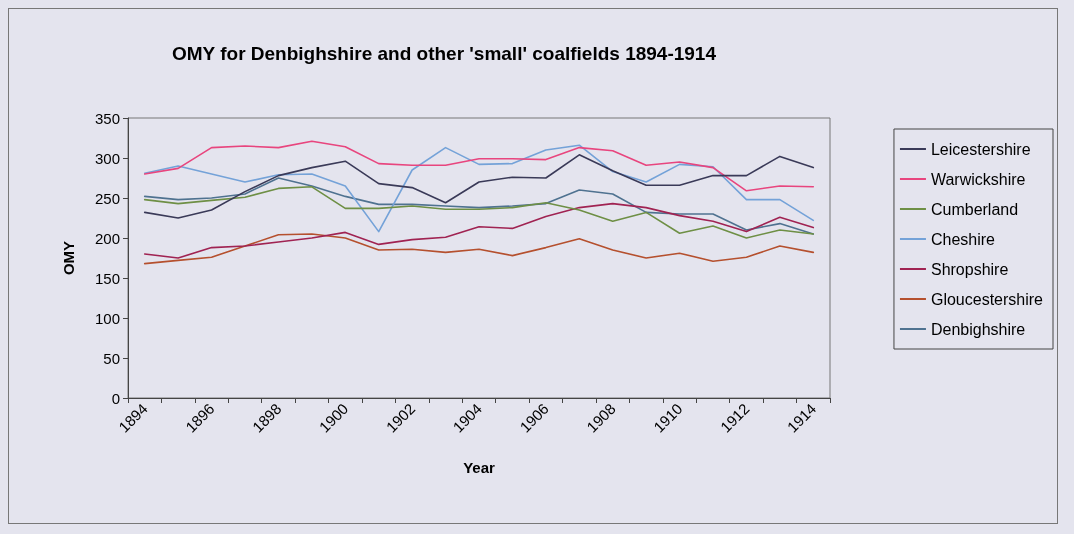  Describe the element at coordinates (111, 358) in the screenshot. I see `y-tick-label: 50` at that location.